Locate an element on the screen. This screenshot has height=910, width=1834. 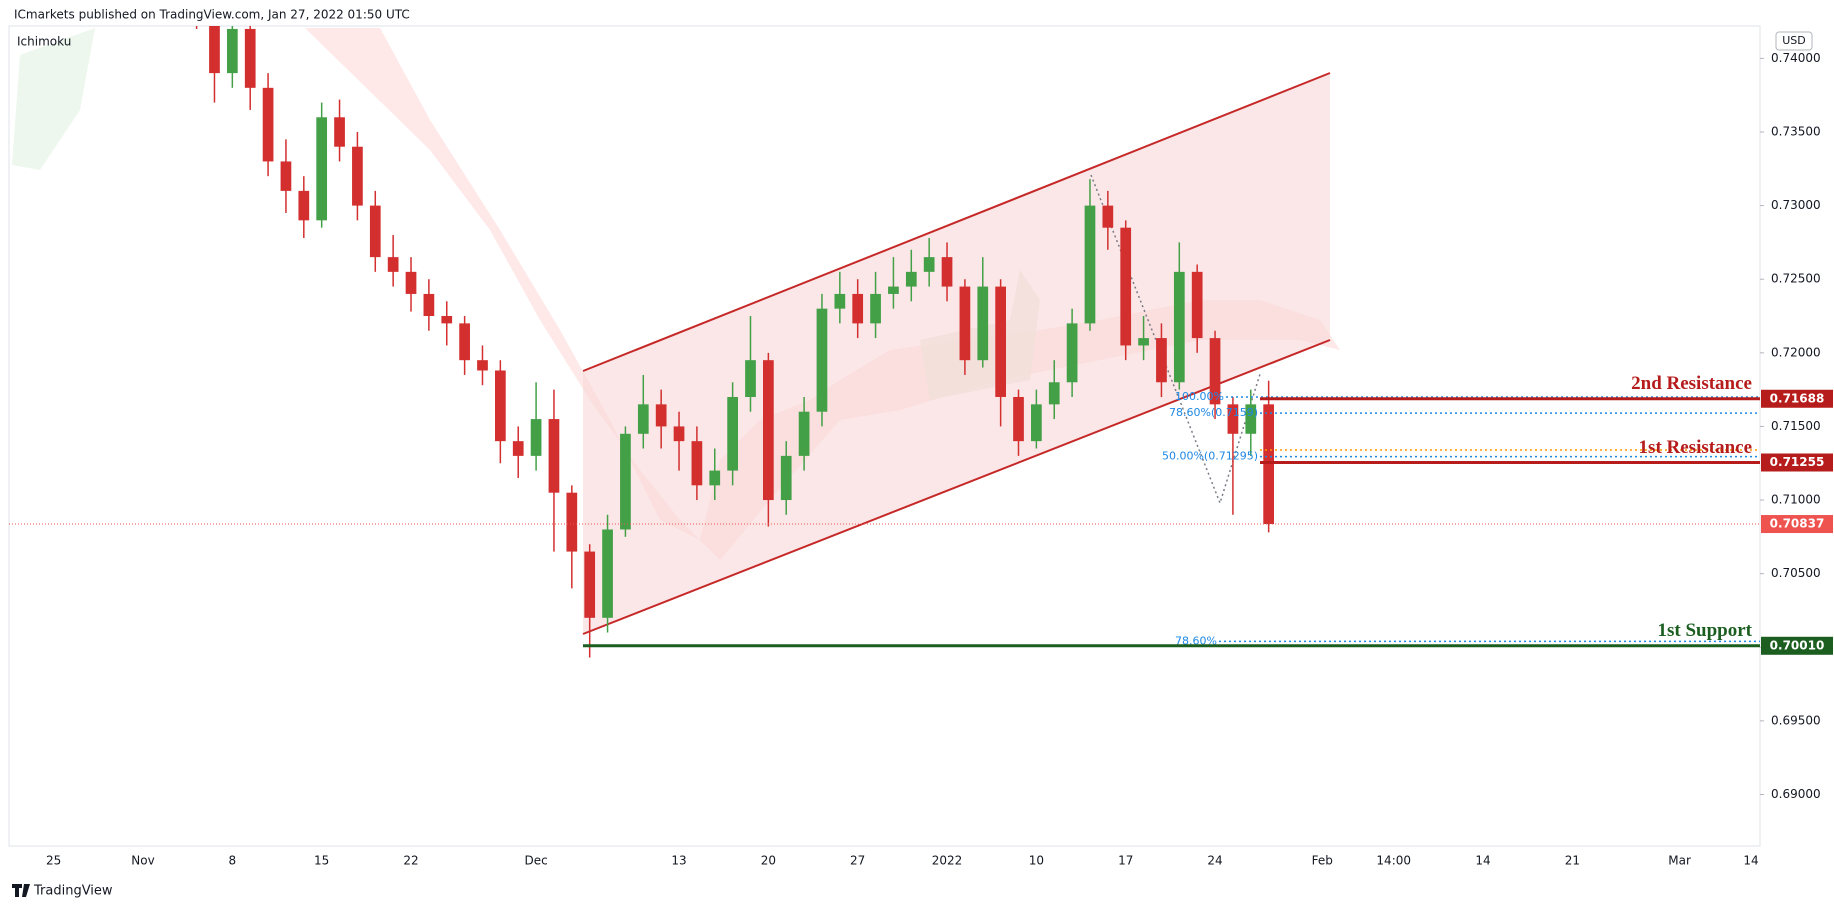
x-tick-label: 27 is located at coordinates (857, 861).